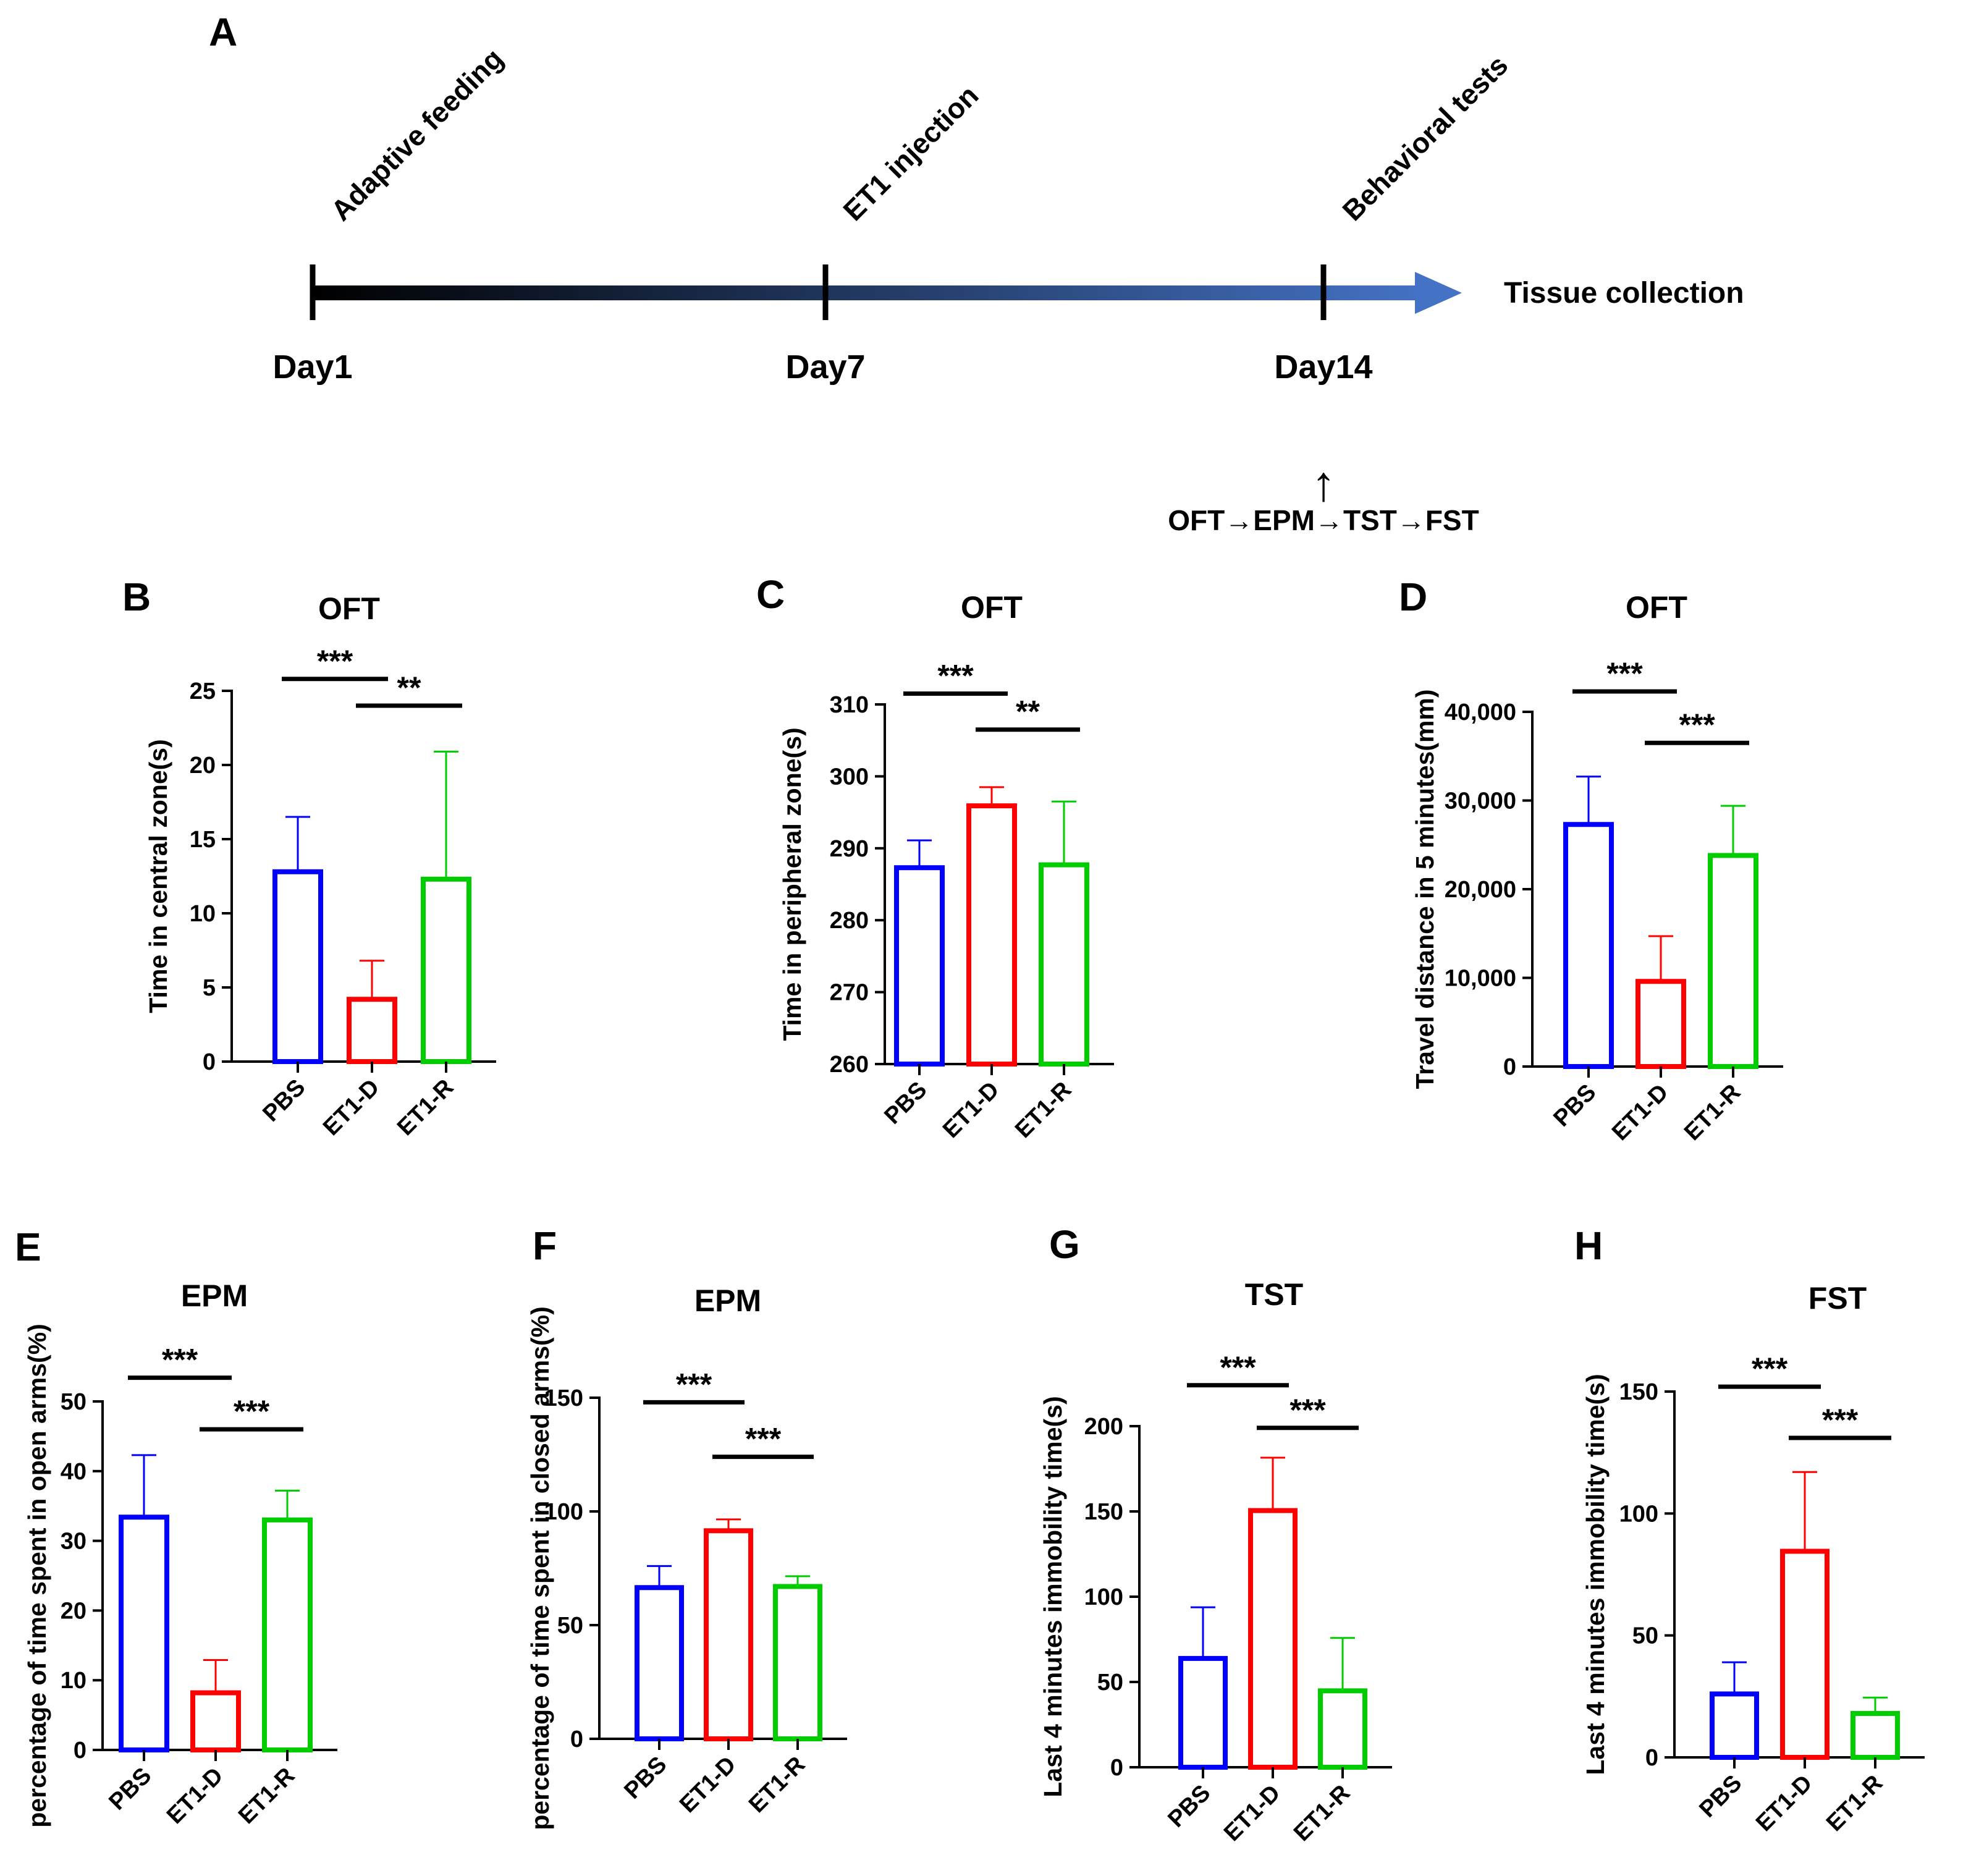 This screenshot has width=1971, height=1876. What do you see at coordinates (158, 876) in the screenshot?
I see `y-axis-label: Time in central zone(s)` at bounding box center [158, 876].